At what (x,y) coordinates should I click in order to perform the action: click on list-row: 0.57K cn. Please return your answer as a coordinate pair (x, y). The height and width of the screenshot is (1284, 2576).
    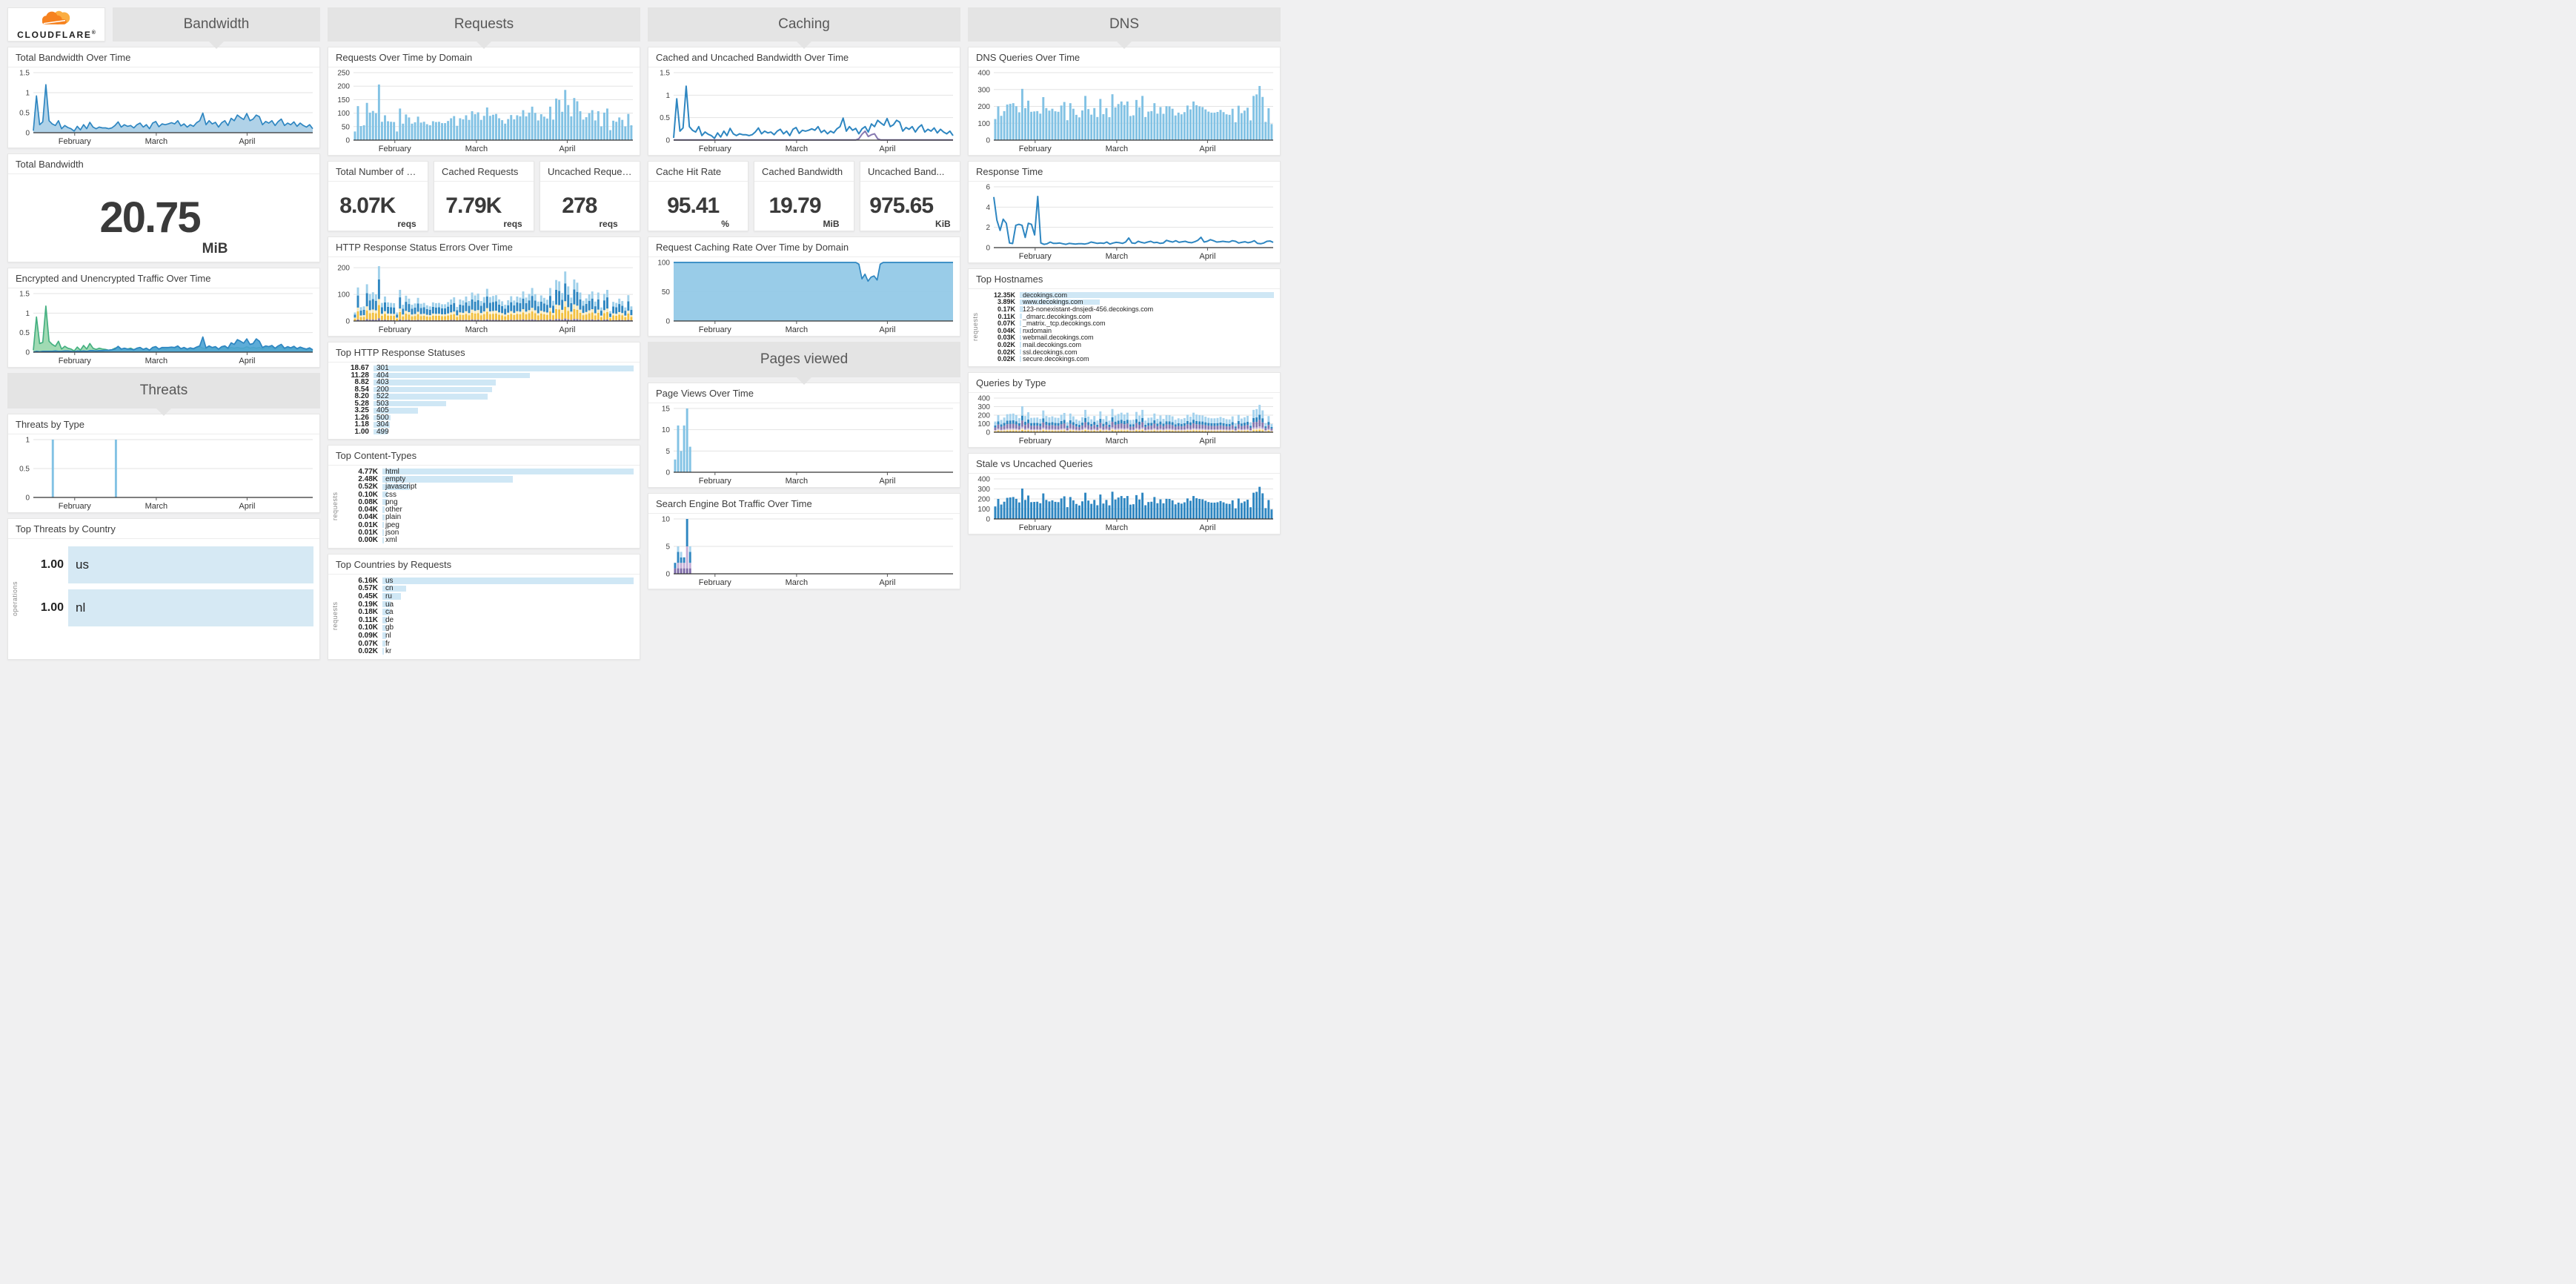
    Looking at the image, I should click on (486, 588).